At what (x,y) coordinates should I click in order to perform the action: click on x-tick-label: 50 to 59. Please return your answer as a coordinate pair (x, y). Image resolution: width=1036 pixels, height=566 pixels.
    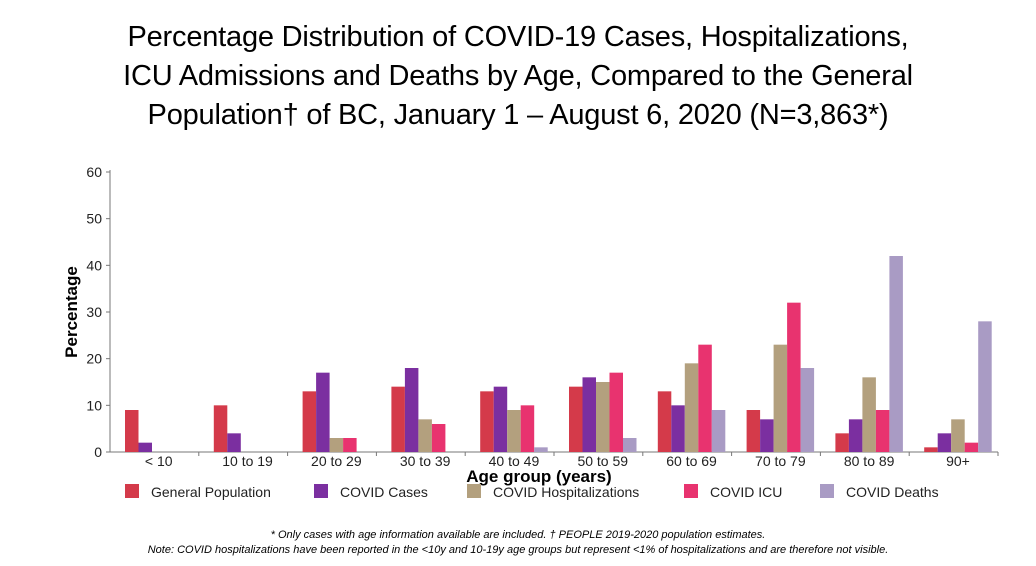
    Looking at the image, I should click on (602, 461).